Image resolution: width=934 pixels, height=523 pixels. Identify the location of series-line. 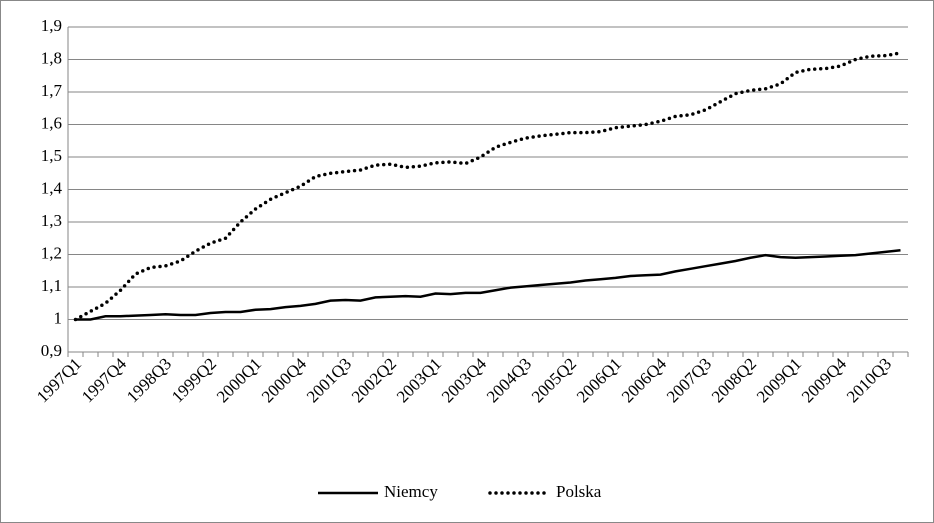
(488, 285).